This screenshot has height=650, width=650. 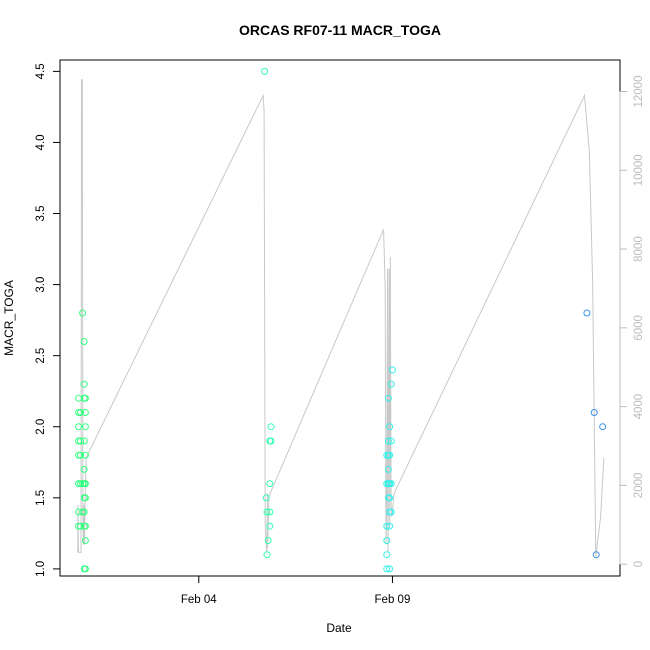 I want to click on right-tick-label: 10000, so click(x=639, y=170).